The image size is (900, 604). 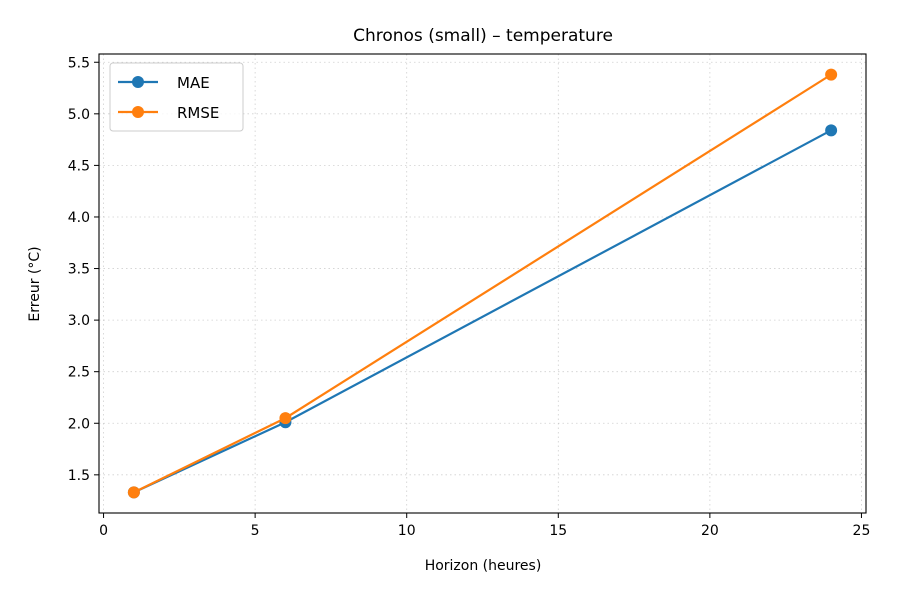 What do you see at coordinates (255, 531) in the screenshot?
I see `x-tick-label: 5` at bounding box center [255, 531].